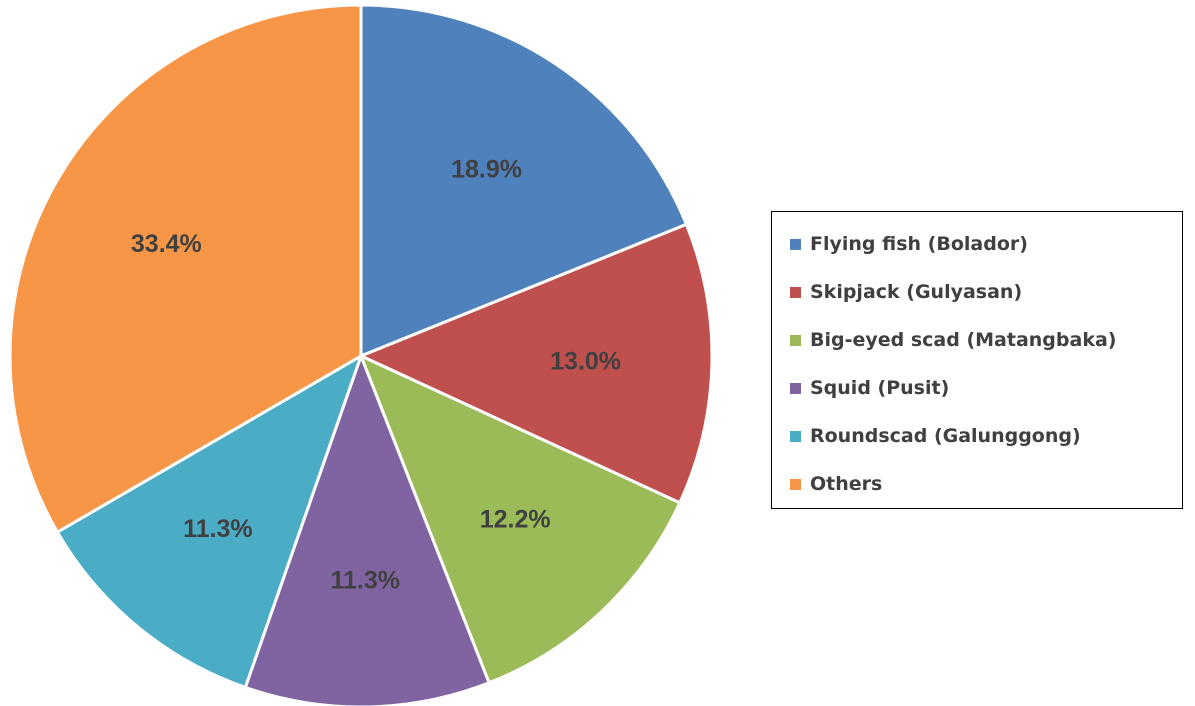 This screenshot has width=1195, height=706. What do you see at coordinates (916, 292) in the screenshot?
I see `legend-label: Skipjack (Gulyasan)` at bounding box center [916, 292].